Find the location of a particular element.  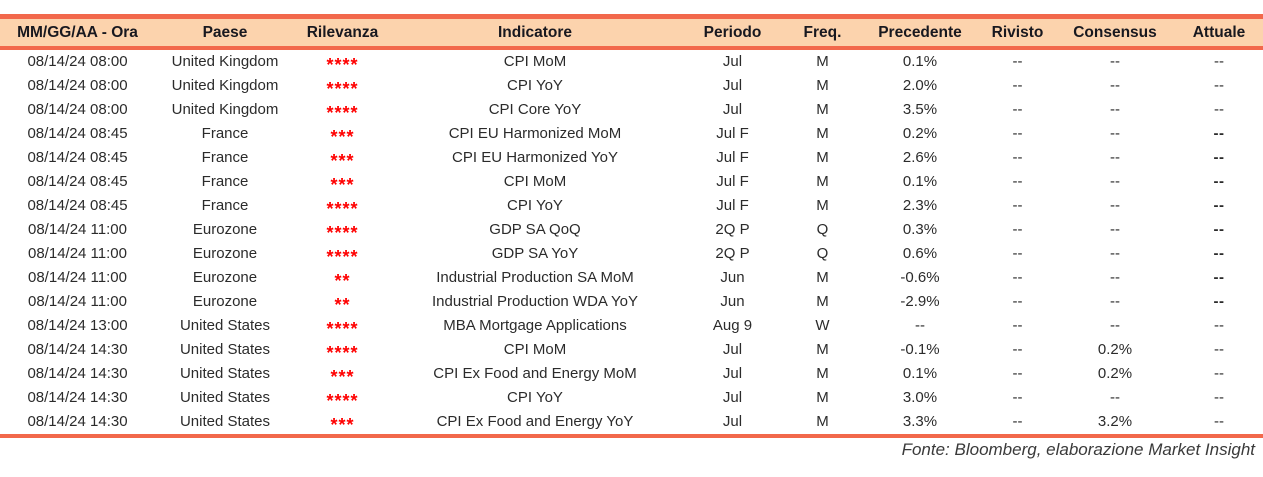

cell-indicator: CPI EU Harmonized YoY is located at coordinates (535, 157).